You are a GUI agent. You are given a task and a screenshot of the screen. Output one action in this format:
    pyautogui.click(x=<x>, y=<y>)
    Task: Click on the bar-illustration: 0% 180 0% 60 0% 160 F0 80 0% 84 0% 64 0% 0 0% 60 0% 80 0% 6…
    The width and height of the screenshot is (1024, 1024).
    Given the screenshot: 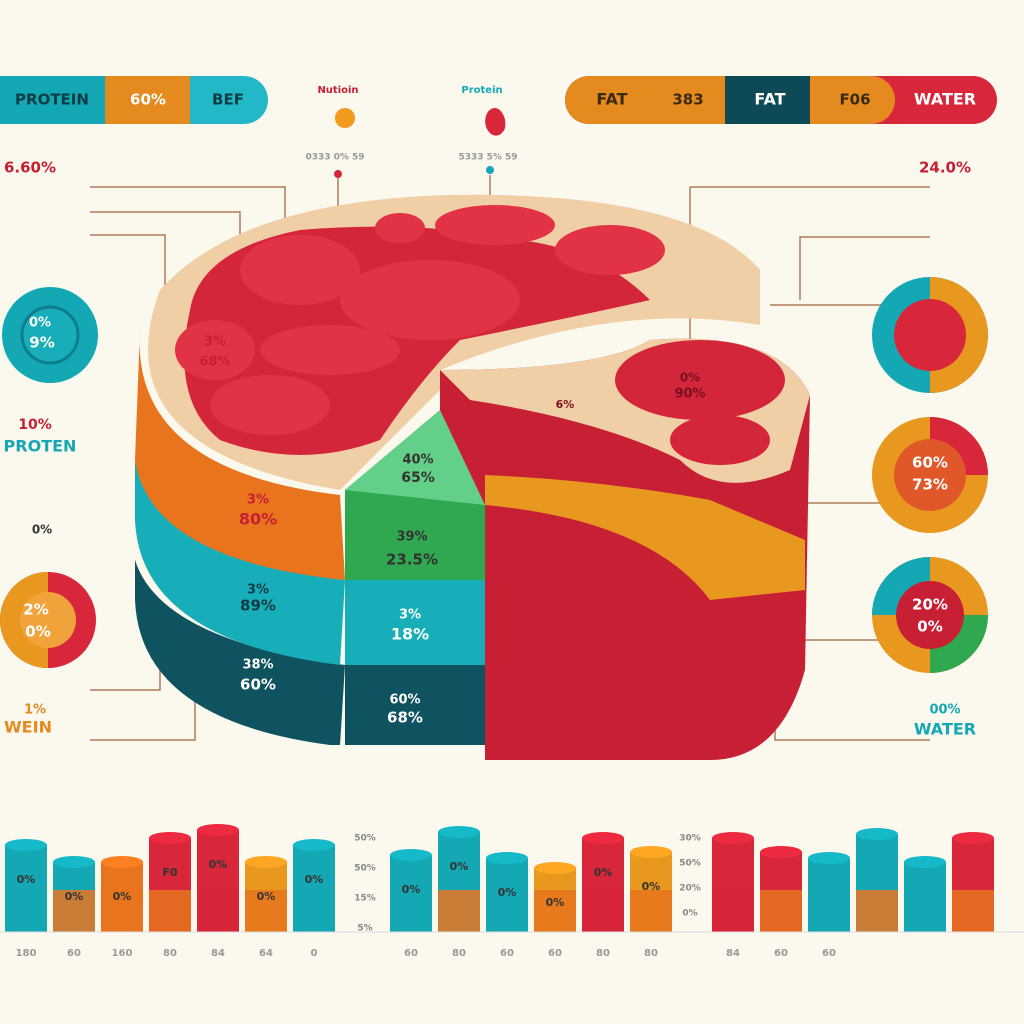 What is the action you would take?
    pyautogui.click(x=512, y=891)
    